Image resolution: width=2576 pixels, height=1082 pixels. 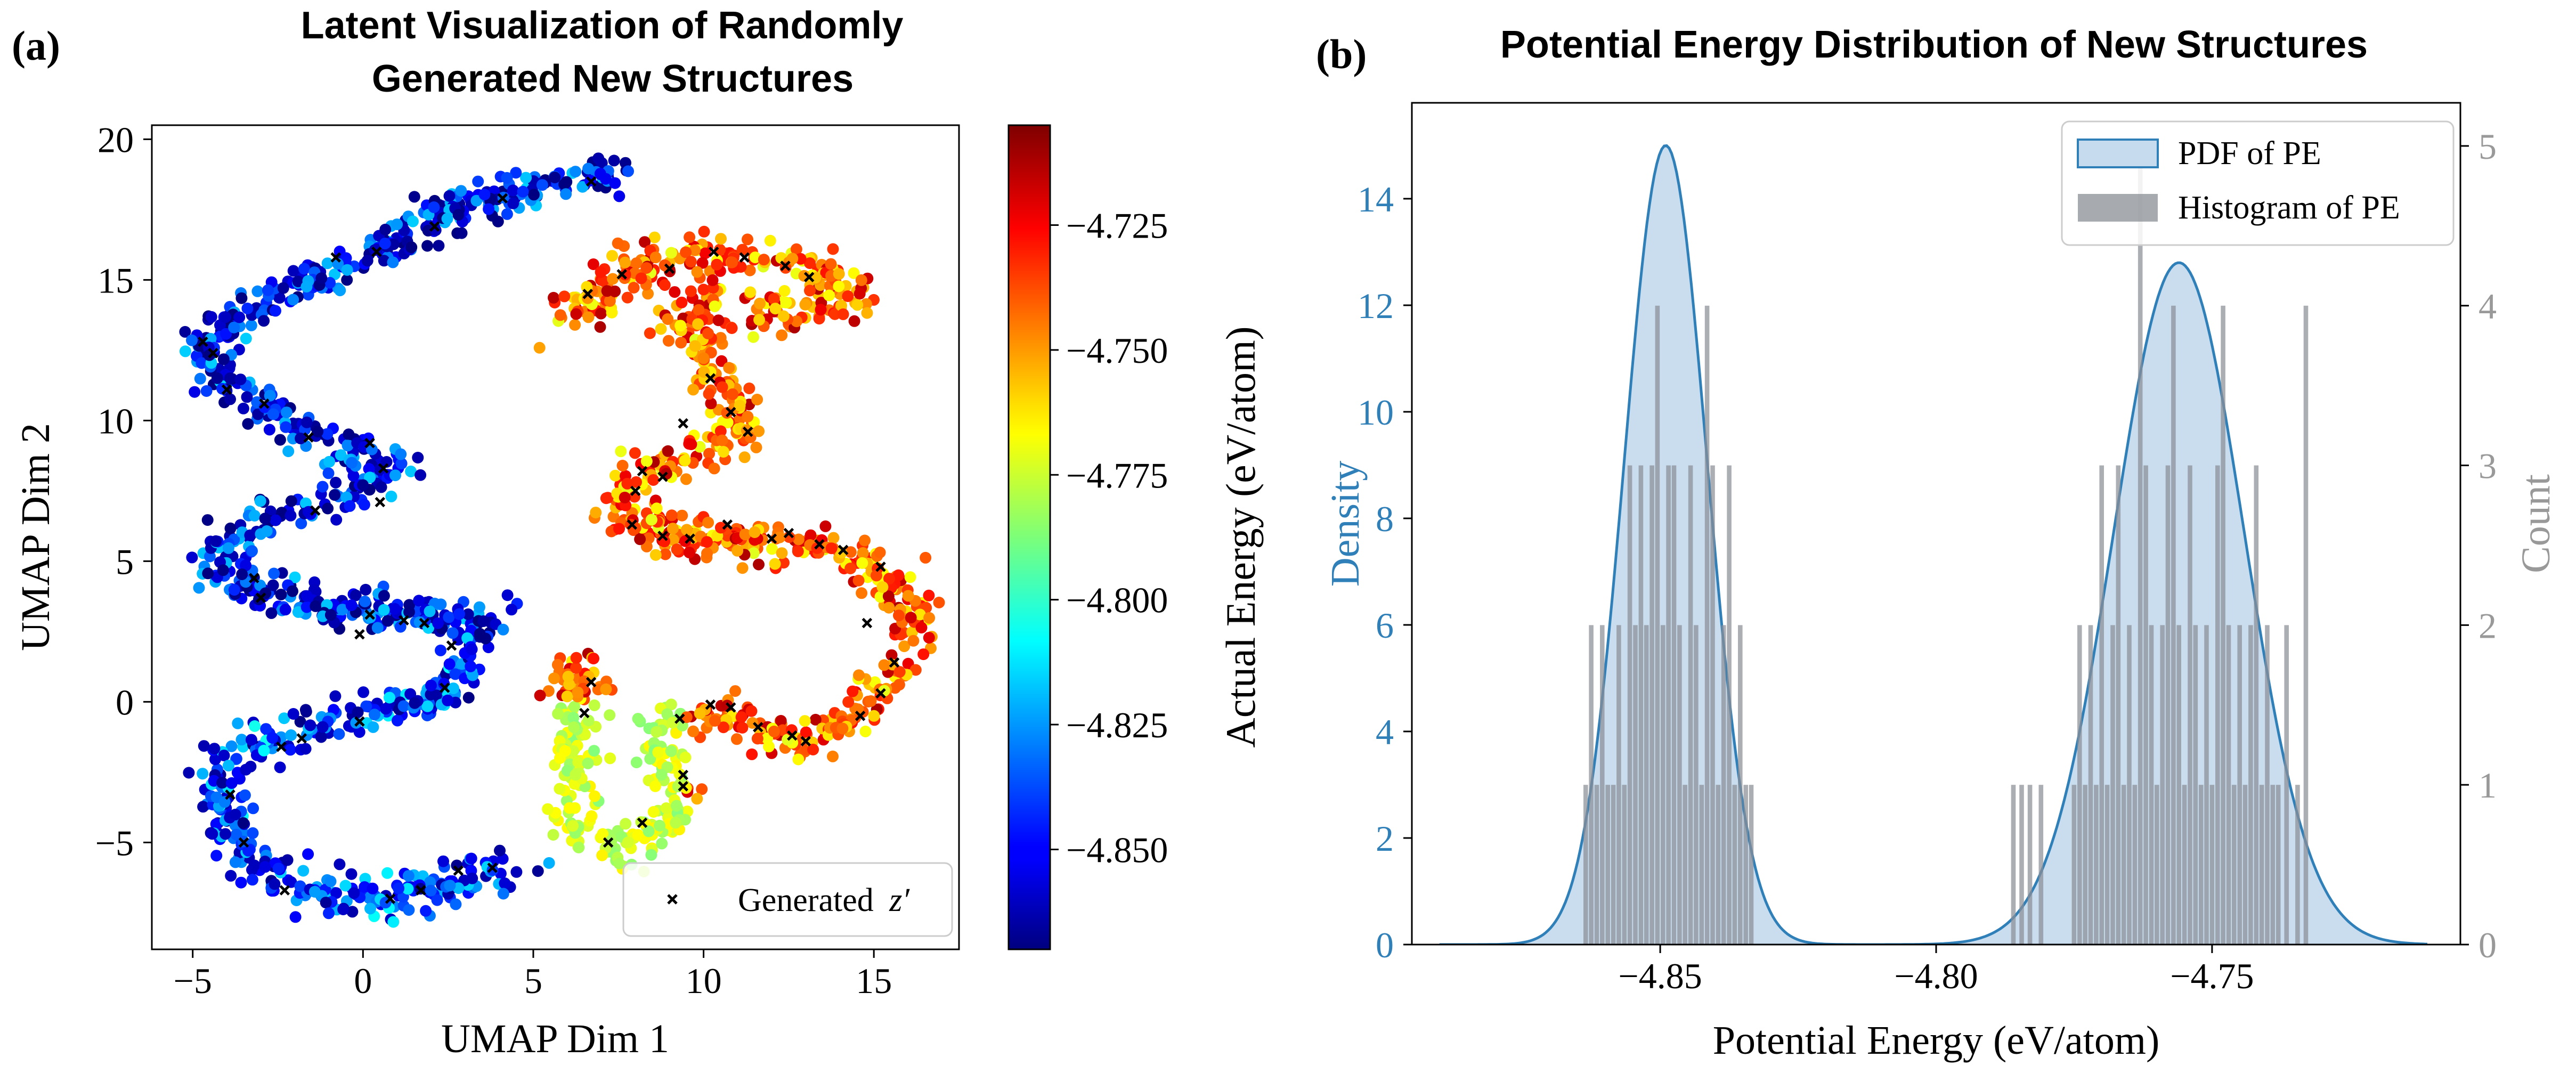 I want to click on colorbar-tick-label: −4.775, so click(x=1117, y=475).